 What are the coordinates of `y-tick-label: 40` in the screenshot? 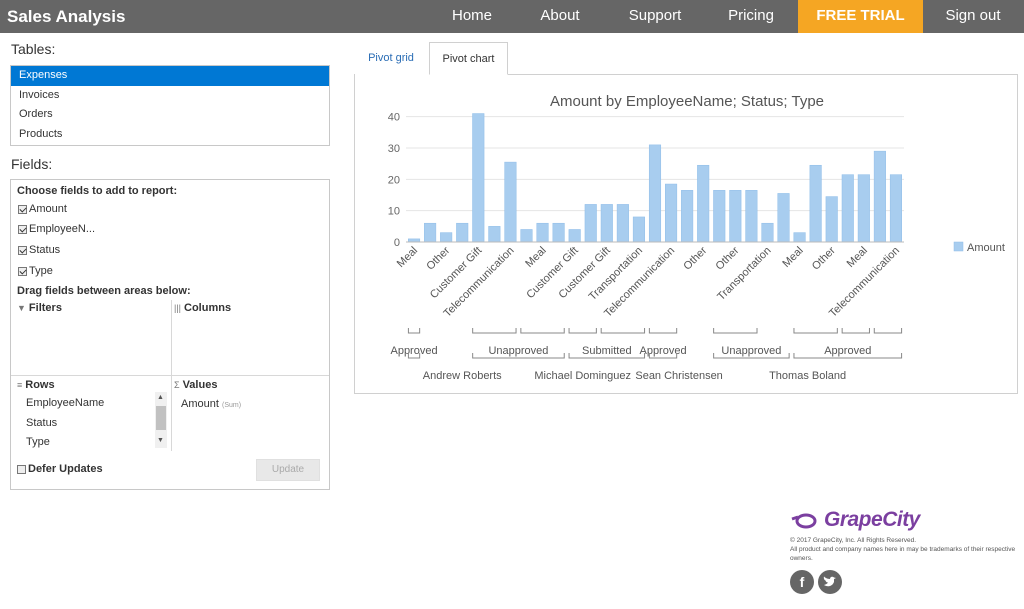 It's located at (394, 118).